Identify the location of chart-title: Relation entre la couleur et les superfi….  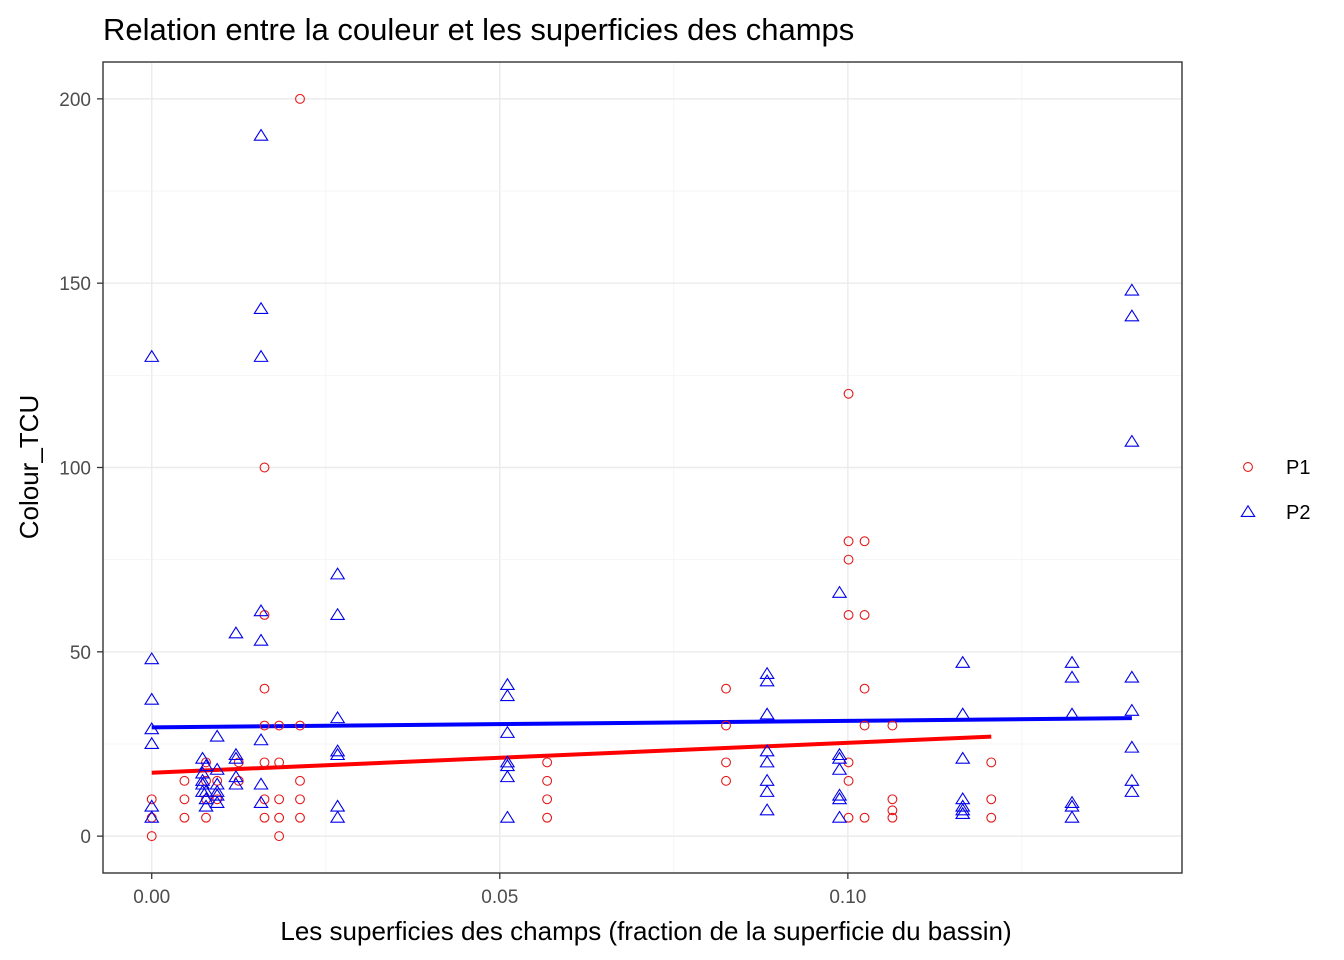
(478, 29).